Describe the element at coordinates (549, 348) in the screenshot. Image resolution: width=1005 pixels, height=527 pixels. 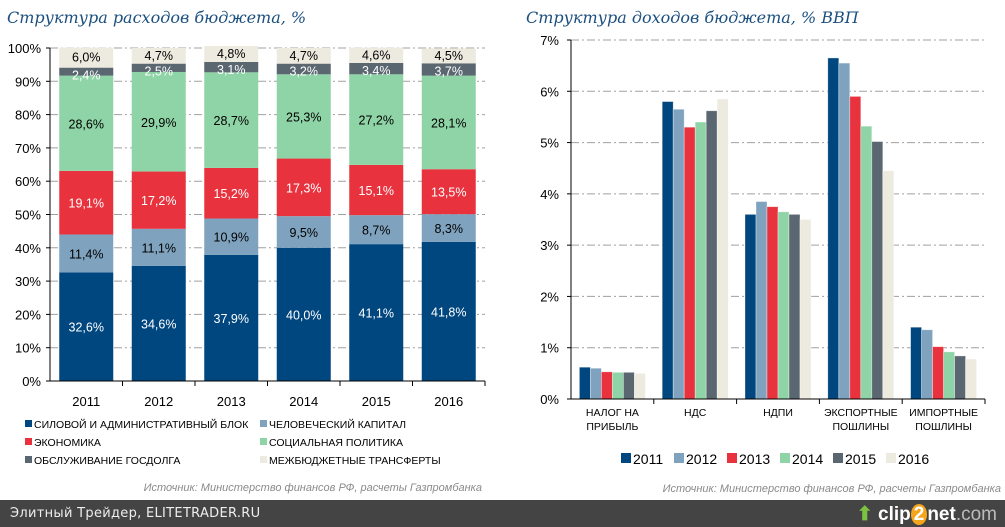
I see `y-tick-label: 1%` at that location.